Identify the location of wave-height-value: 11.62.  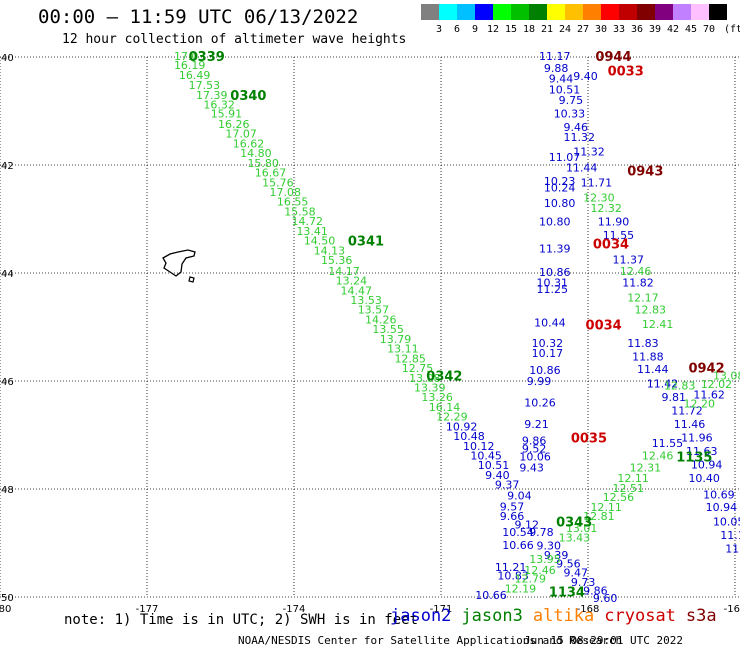
(709, 395).